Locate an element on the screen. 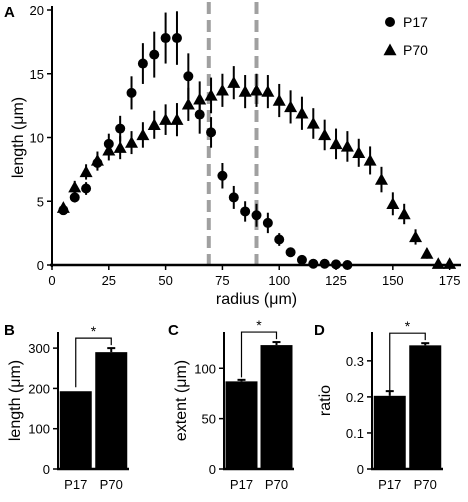 Image resolution: width=468 pixels, height=502 pixels. x-tick-label: 50 is located at coordinates (165, 280).